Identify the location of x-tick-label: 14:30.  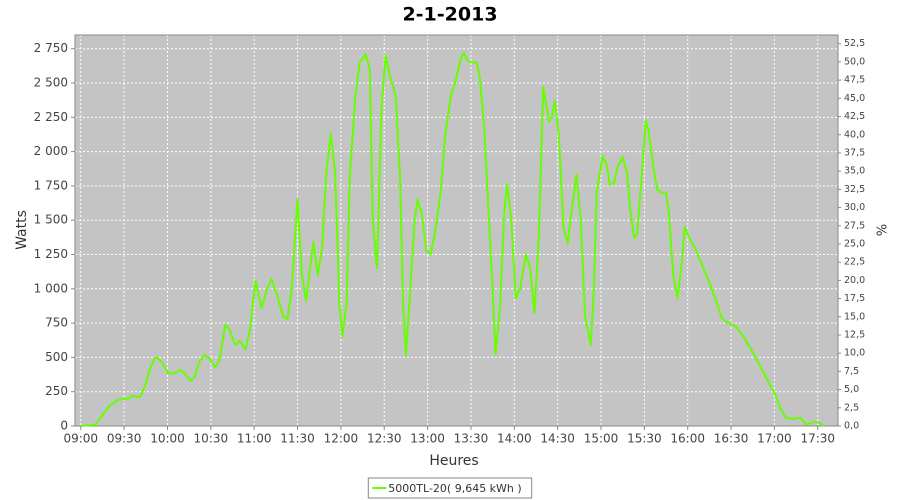
(557, 439).